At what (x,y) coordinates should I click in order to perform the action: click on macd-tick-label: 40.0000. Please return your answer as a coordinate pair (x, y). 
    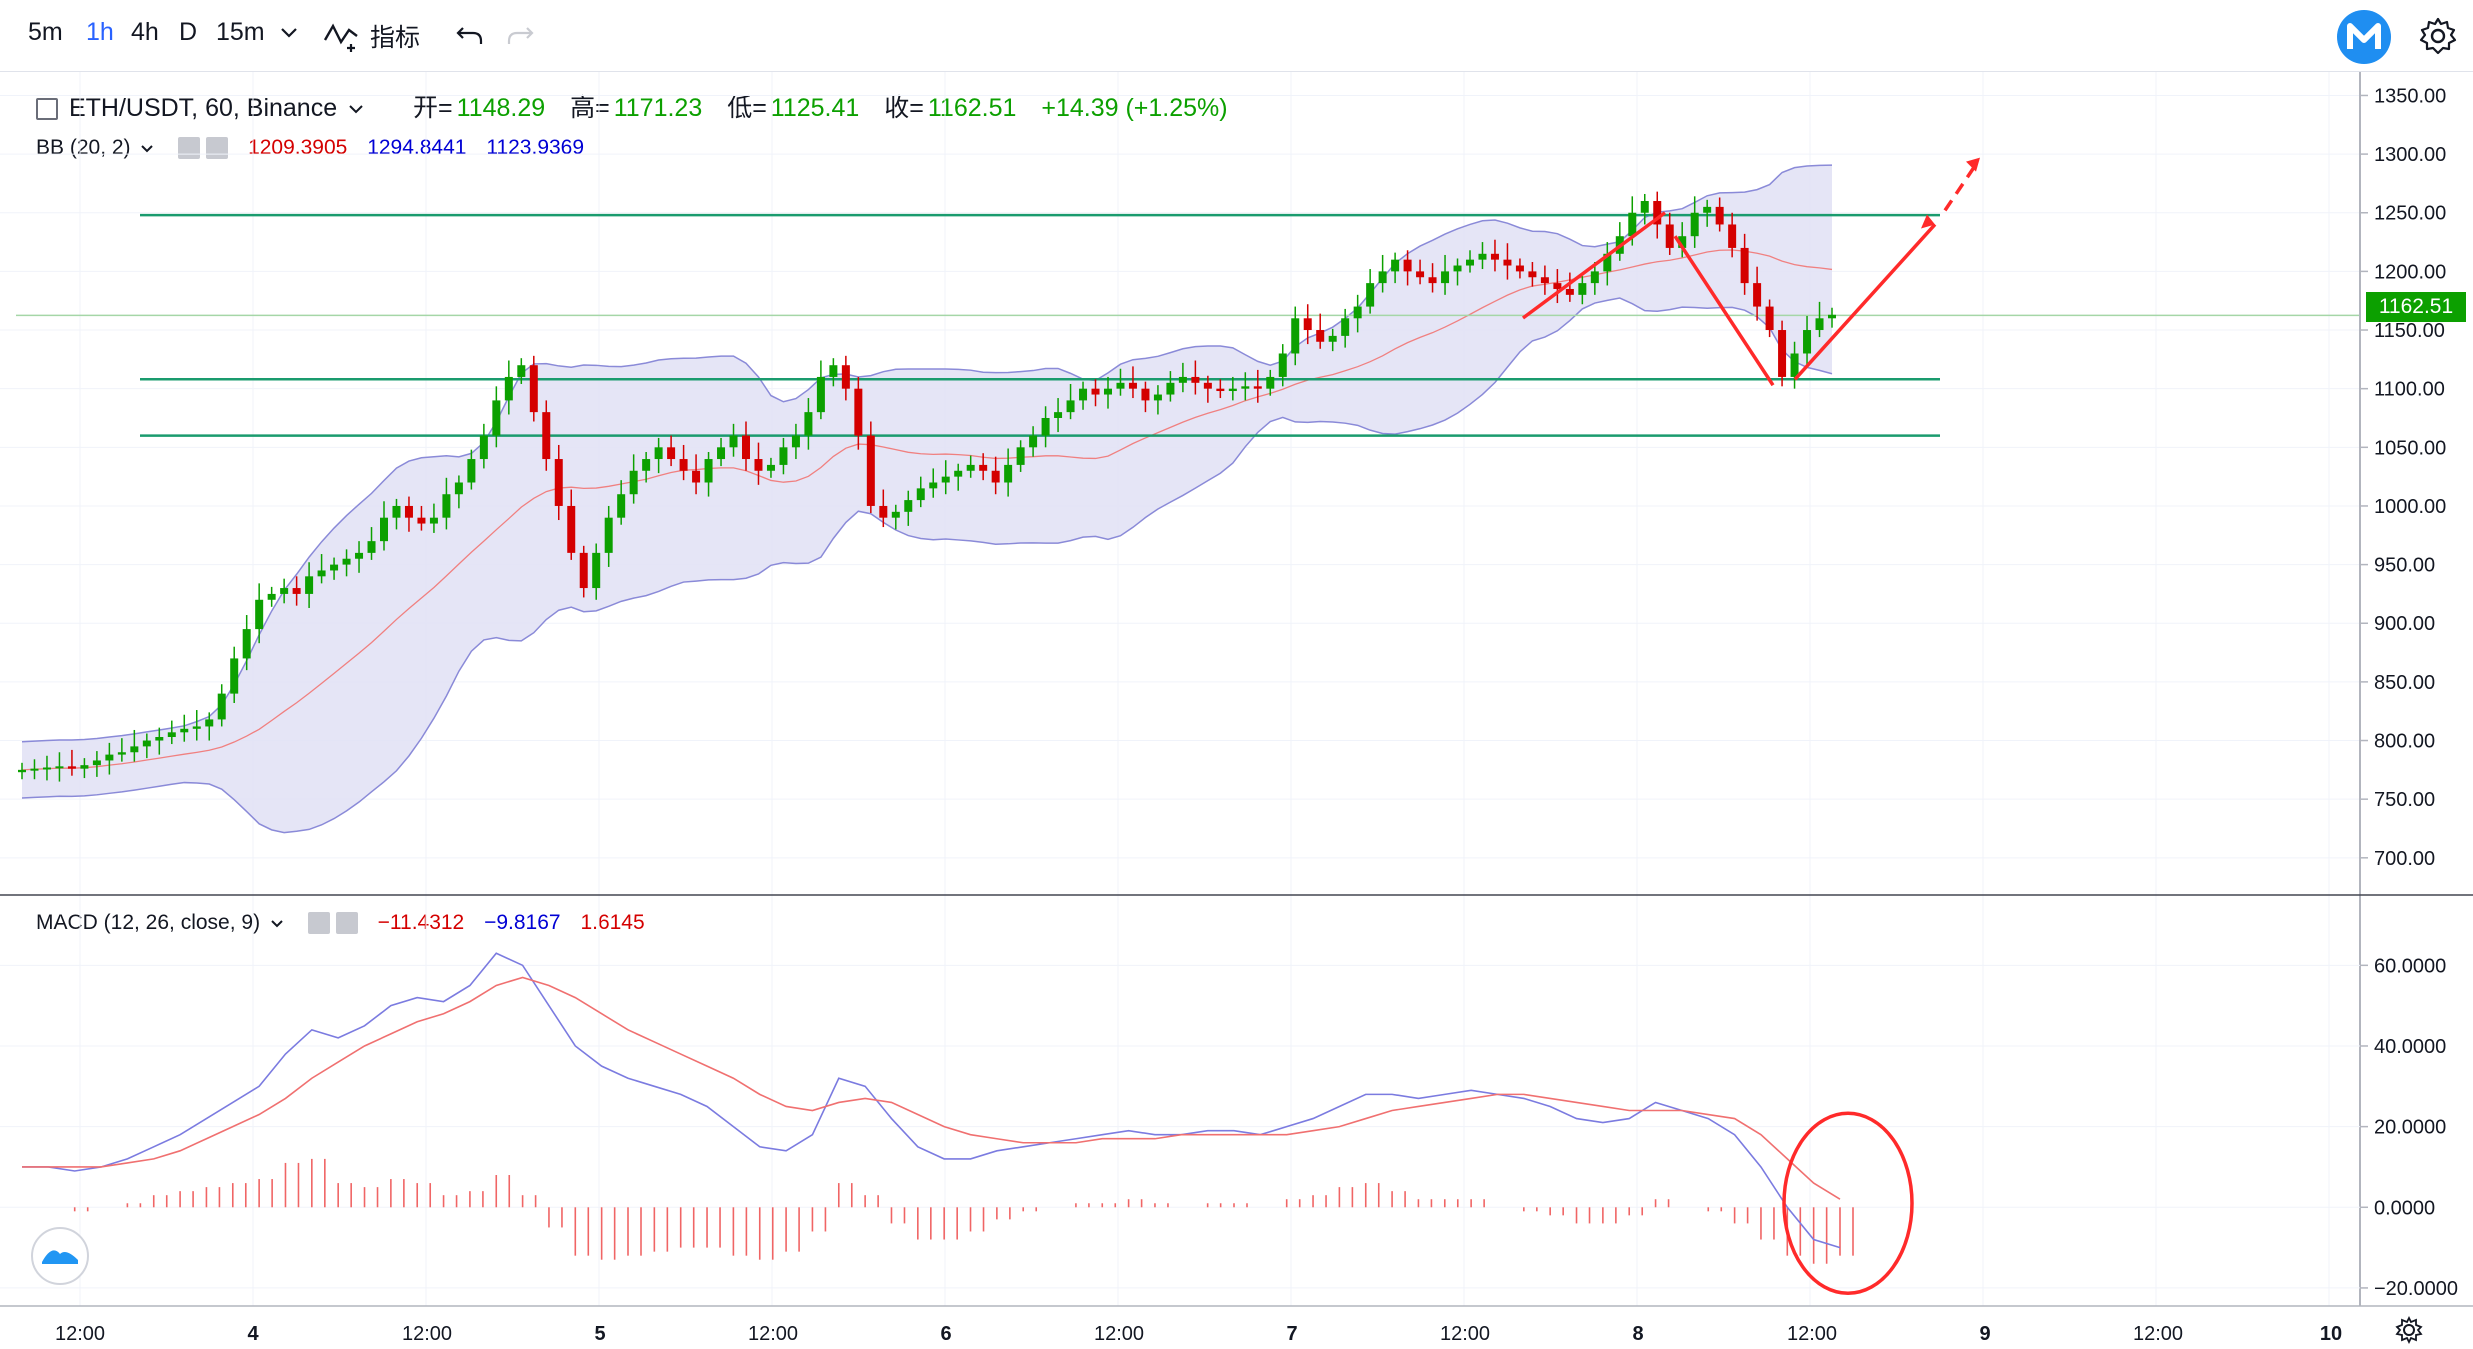
    Looking at the image, I should click on (2410, 1047).